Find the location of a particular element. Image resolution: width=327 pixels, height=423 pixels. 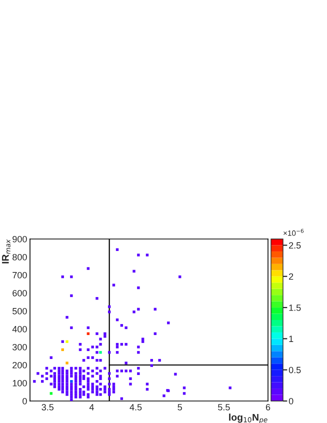

y-tick-label: 900 is located at coordinates (19, 239).